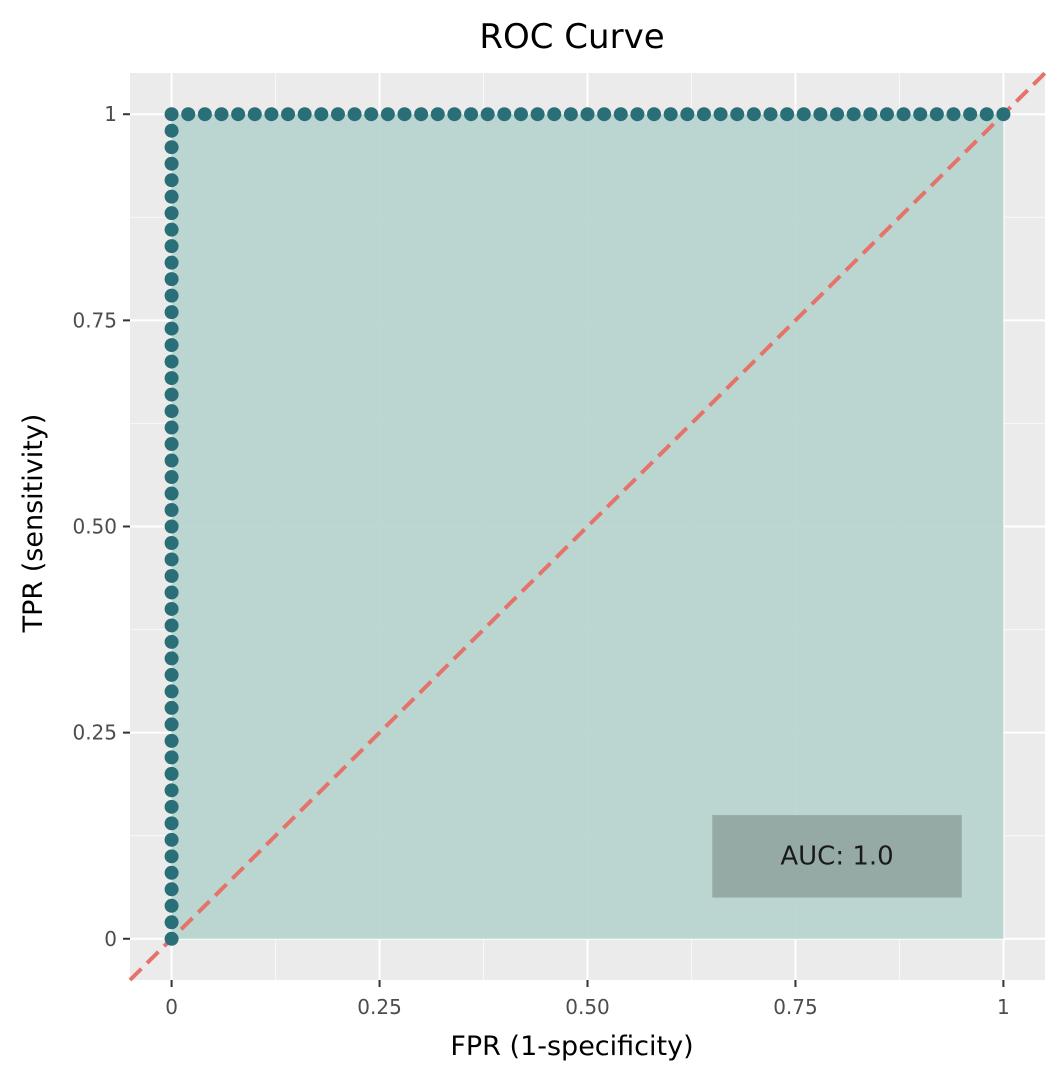  I want to click on x-axis-title: FPR (1-specificity), so click(571, 1046).